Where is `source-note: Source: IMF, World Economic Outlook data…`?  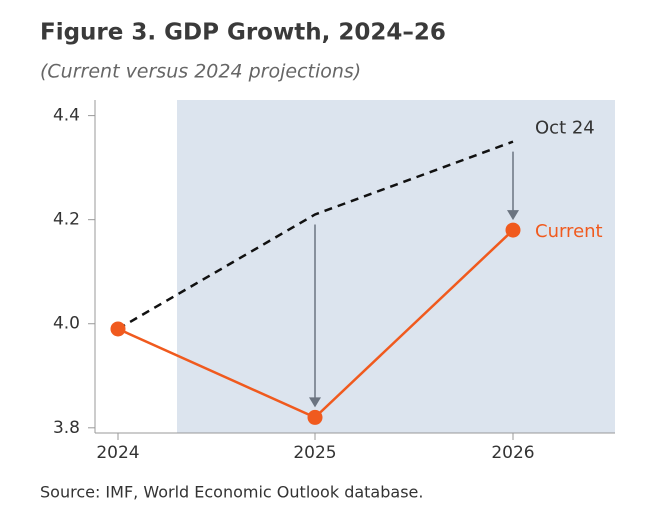 source-note: Source: IMF, World Economic Outlook data… is located at coordinates (231, 492).